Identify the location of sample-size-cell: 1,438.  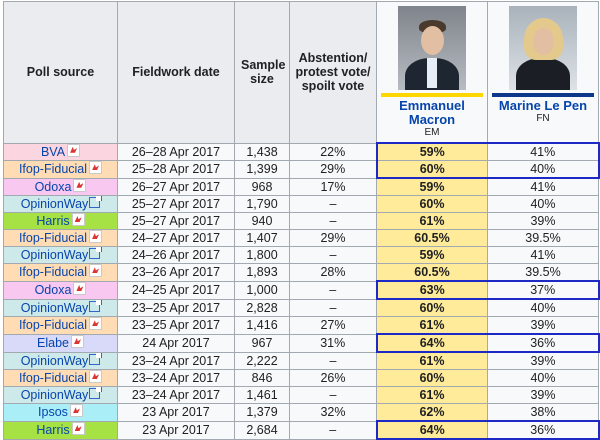
(262, 151).